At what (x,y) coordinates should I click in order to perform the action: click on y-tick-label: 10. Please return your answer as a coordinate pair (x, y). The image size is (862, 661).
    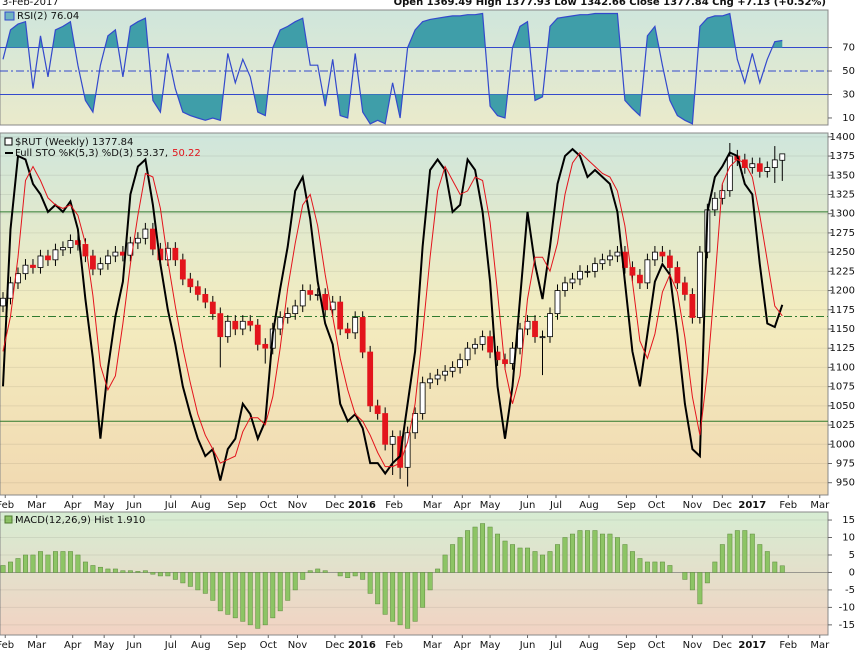
    Looking at the image, I should click on (848, 118).